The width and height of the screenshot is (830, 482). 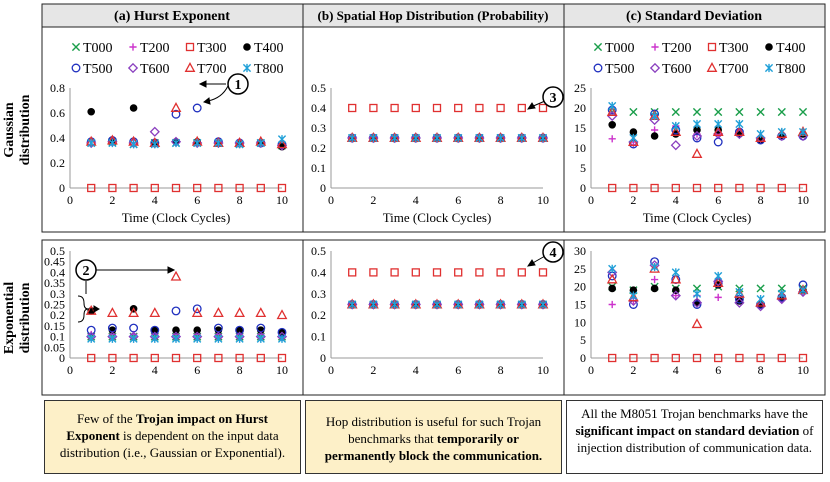 I want to click on legend-marker-T200, so click(x=655, y=47).